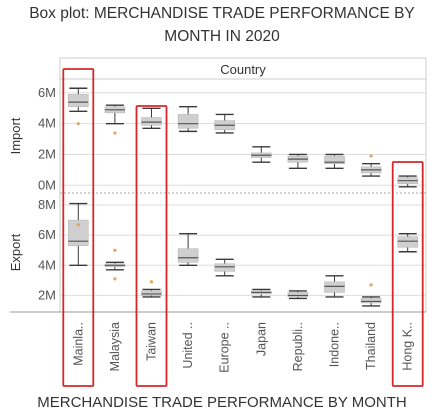 Image resolution: width=444 pixels, height=420 pixels. I want to click on category-label: Thailand, so click(371, 346).